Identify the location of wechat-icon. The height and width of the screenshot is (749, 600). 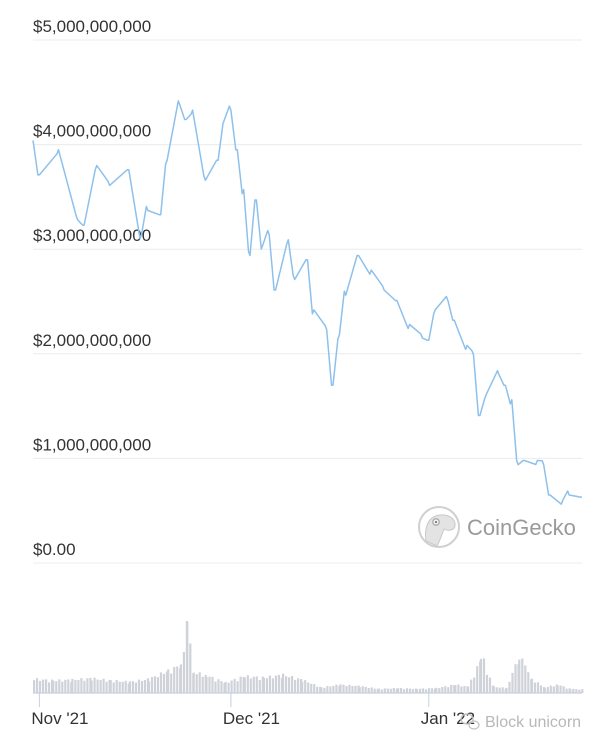
(470, 721).